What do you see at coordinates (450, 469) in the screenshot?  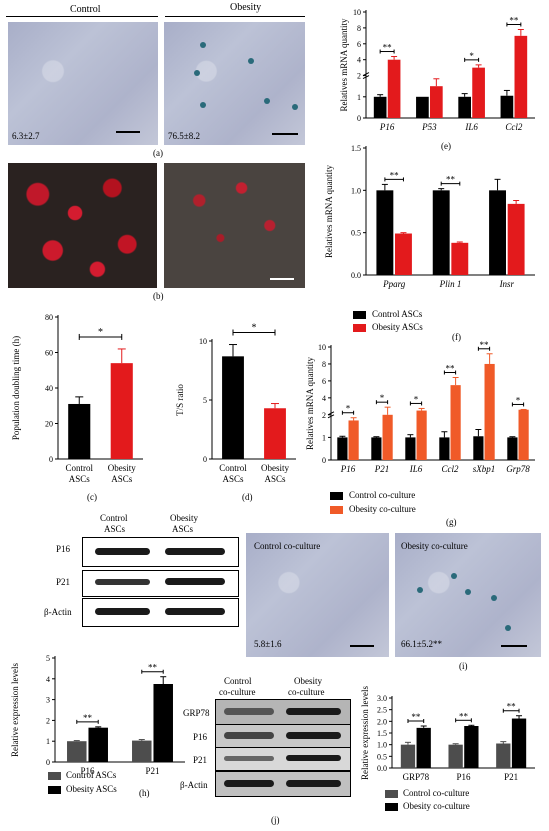 I see `x-tick-label: Ccl2` at bounding box center [450, 469].